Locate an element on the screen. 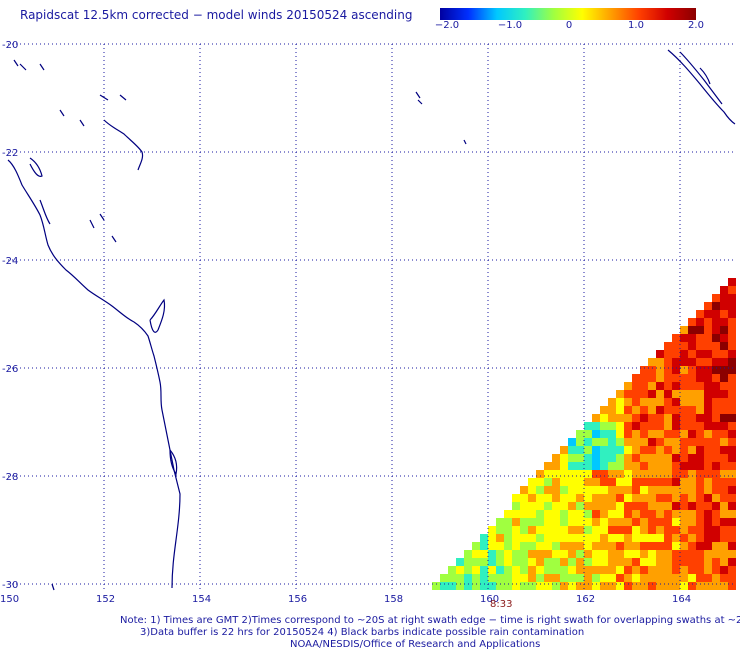 The height and width of the screenshot is (650, 740). colorbar-tick-label: −1.0 is located at coordinates (510, 25).